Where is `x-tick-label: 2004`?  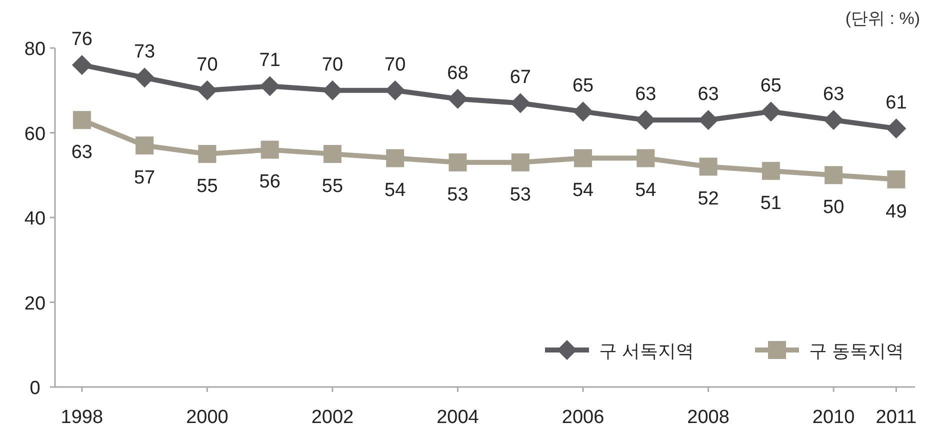
x-tick-label: 2004 is located at coordinates (458, 417).